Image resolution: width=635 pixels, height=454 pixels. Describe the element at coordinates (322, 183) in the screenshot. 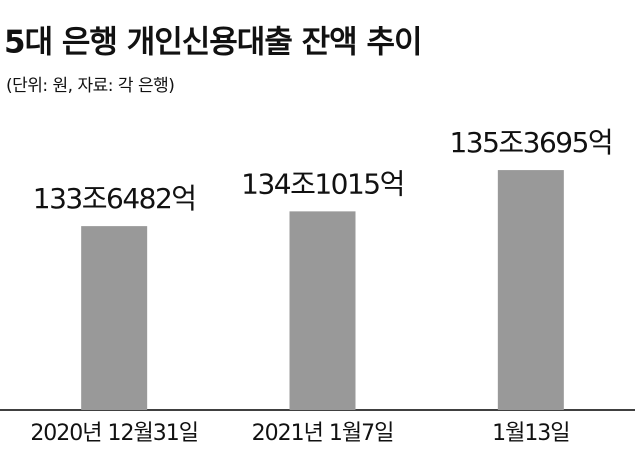

I see `value-label: 134조1015억` at that location.